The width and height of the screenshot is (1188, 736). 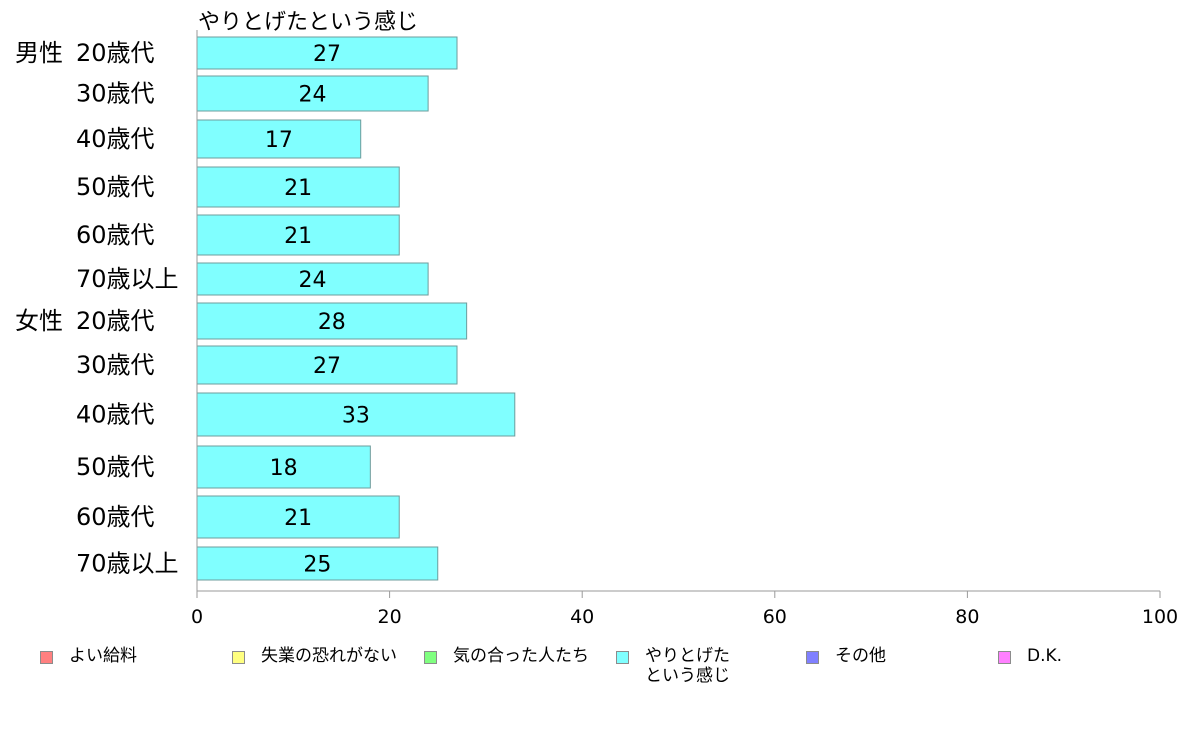 What do you see at coordinates (622, 657) in the screenshot?
I see `legend-swatch-accomplishment` at bounding box center [622, 657].